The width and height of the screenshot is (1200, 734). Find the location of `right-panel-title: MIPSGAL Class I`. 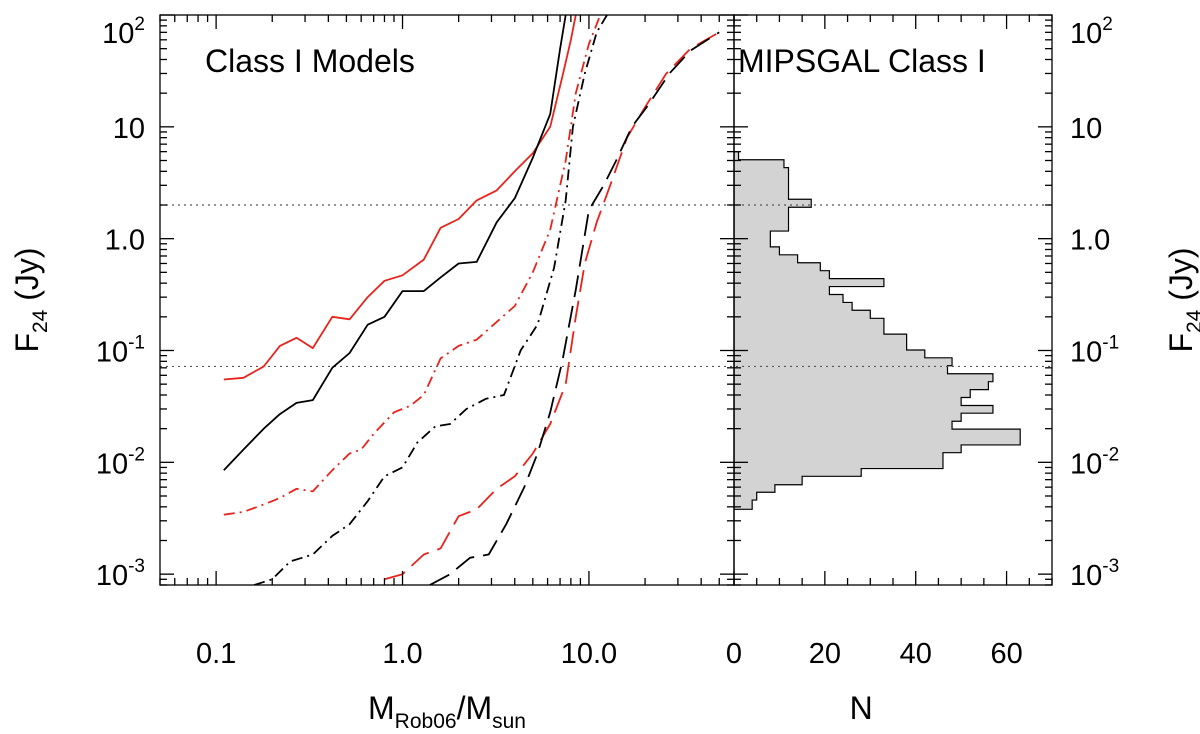

right-panel-title: MIPSGAL Class I is located at coordinates (862, 61).